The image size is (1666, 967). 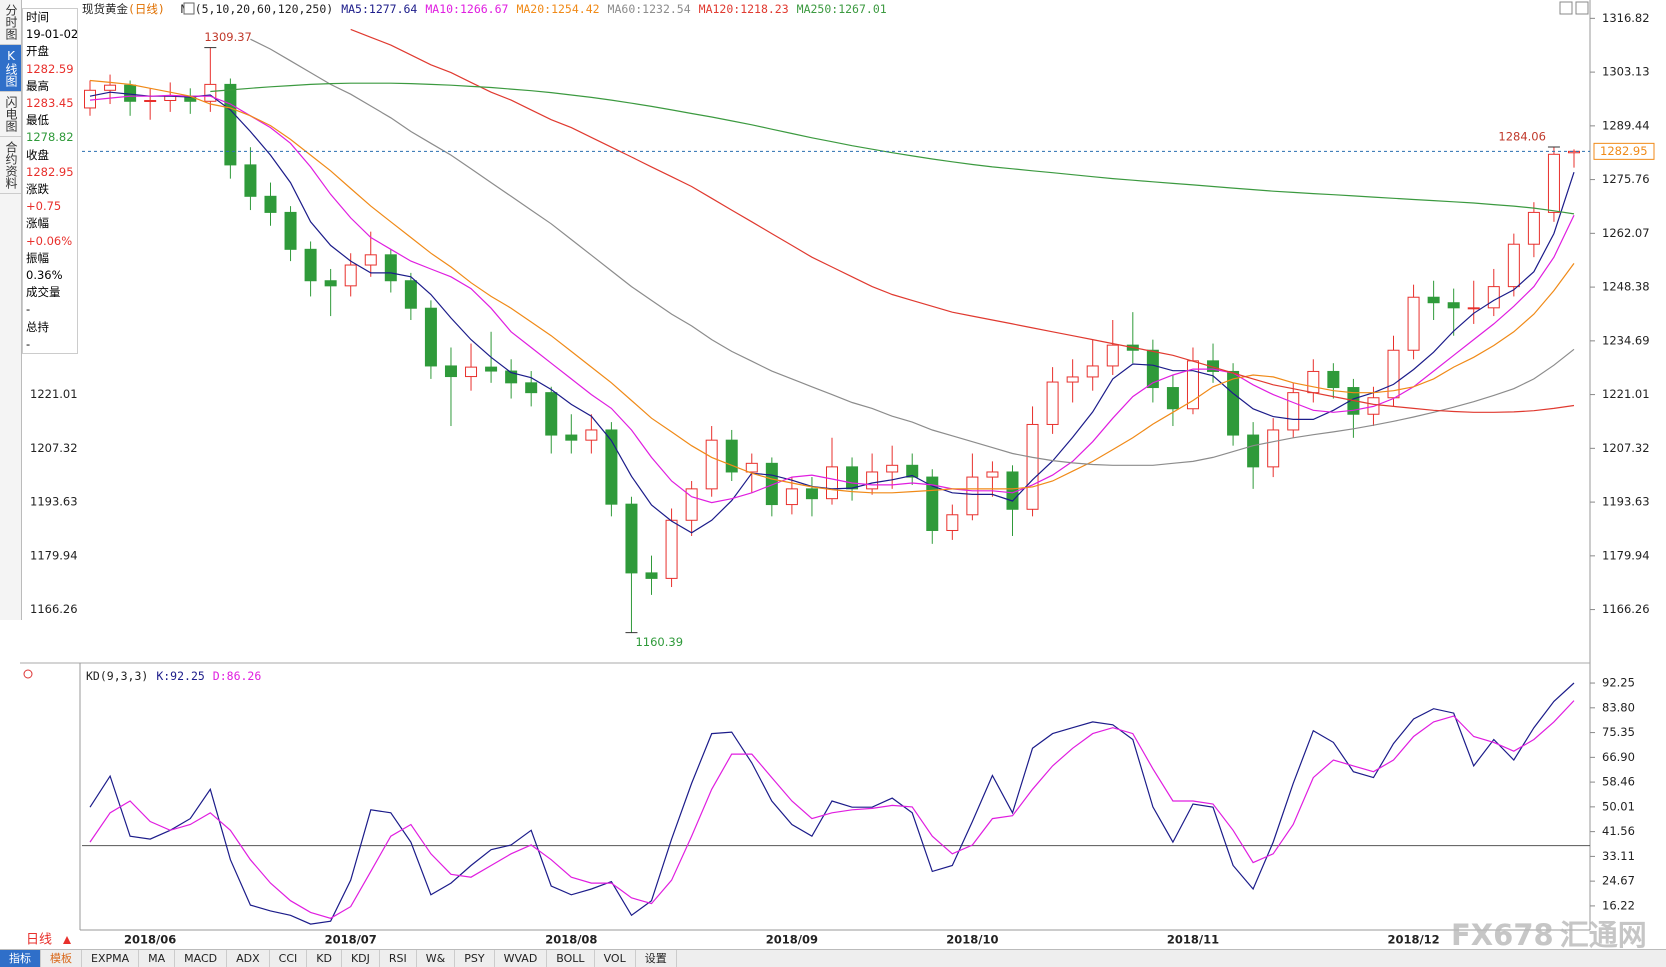 What do you see at coordinates (20, 958) in the screenshot?
I see `toolbar-button: 指标` at bounding box center [20, 958].